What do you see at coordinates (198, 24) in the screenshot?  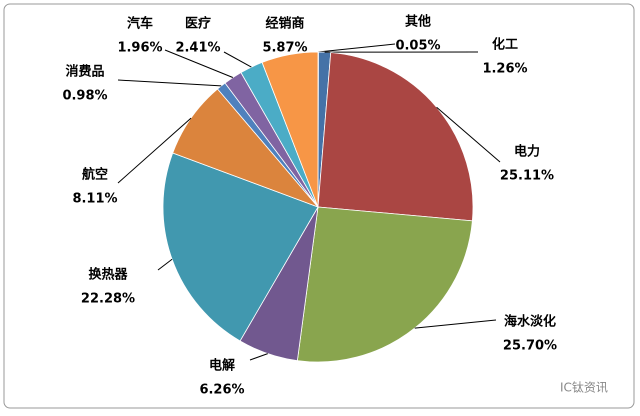 I see `slice-name: 医疗` at bounding box center [198, 24].